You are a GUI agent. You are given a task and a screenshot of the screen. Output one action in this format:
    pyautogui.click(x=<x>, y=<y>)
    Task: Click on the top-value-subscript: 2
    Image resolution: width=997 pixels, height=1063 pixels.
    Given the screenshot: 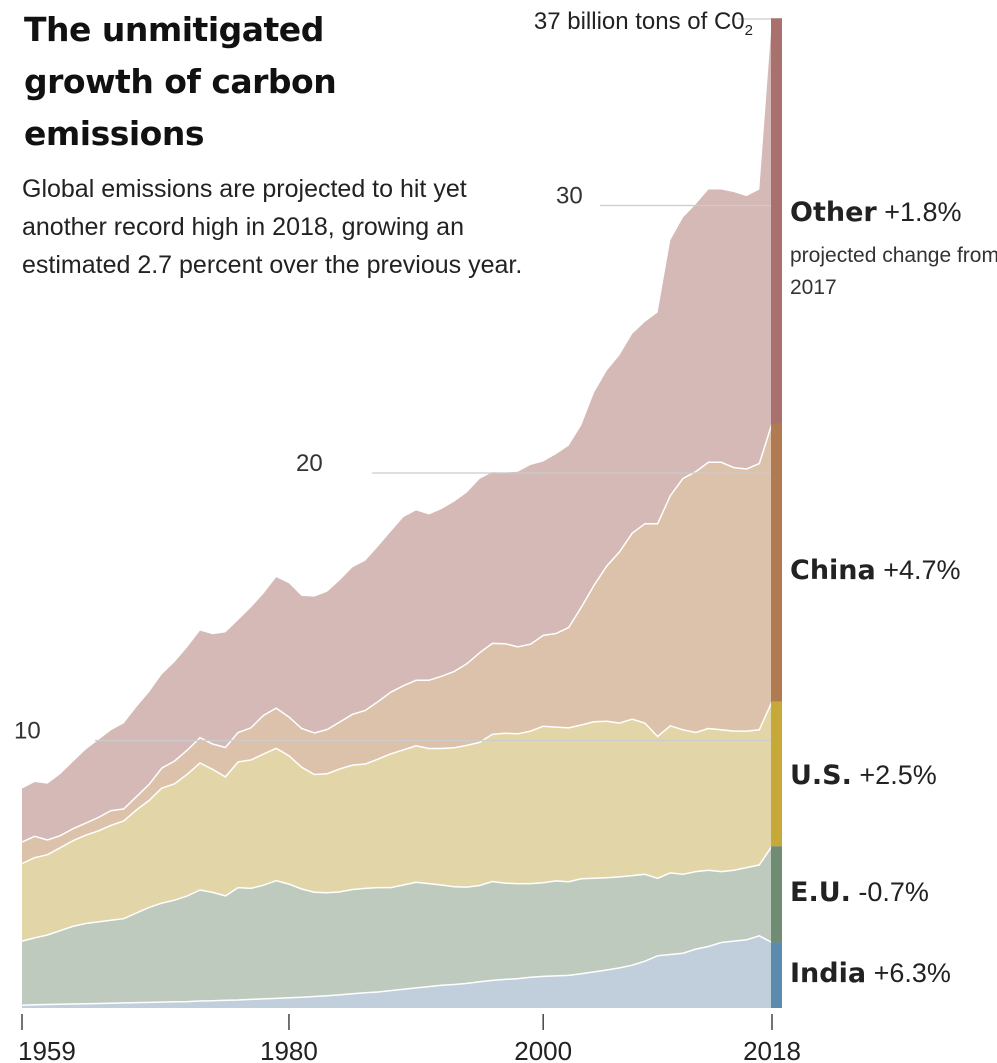 What is the action you would take?
    pyautogui.click(x=748, y=30)
    